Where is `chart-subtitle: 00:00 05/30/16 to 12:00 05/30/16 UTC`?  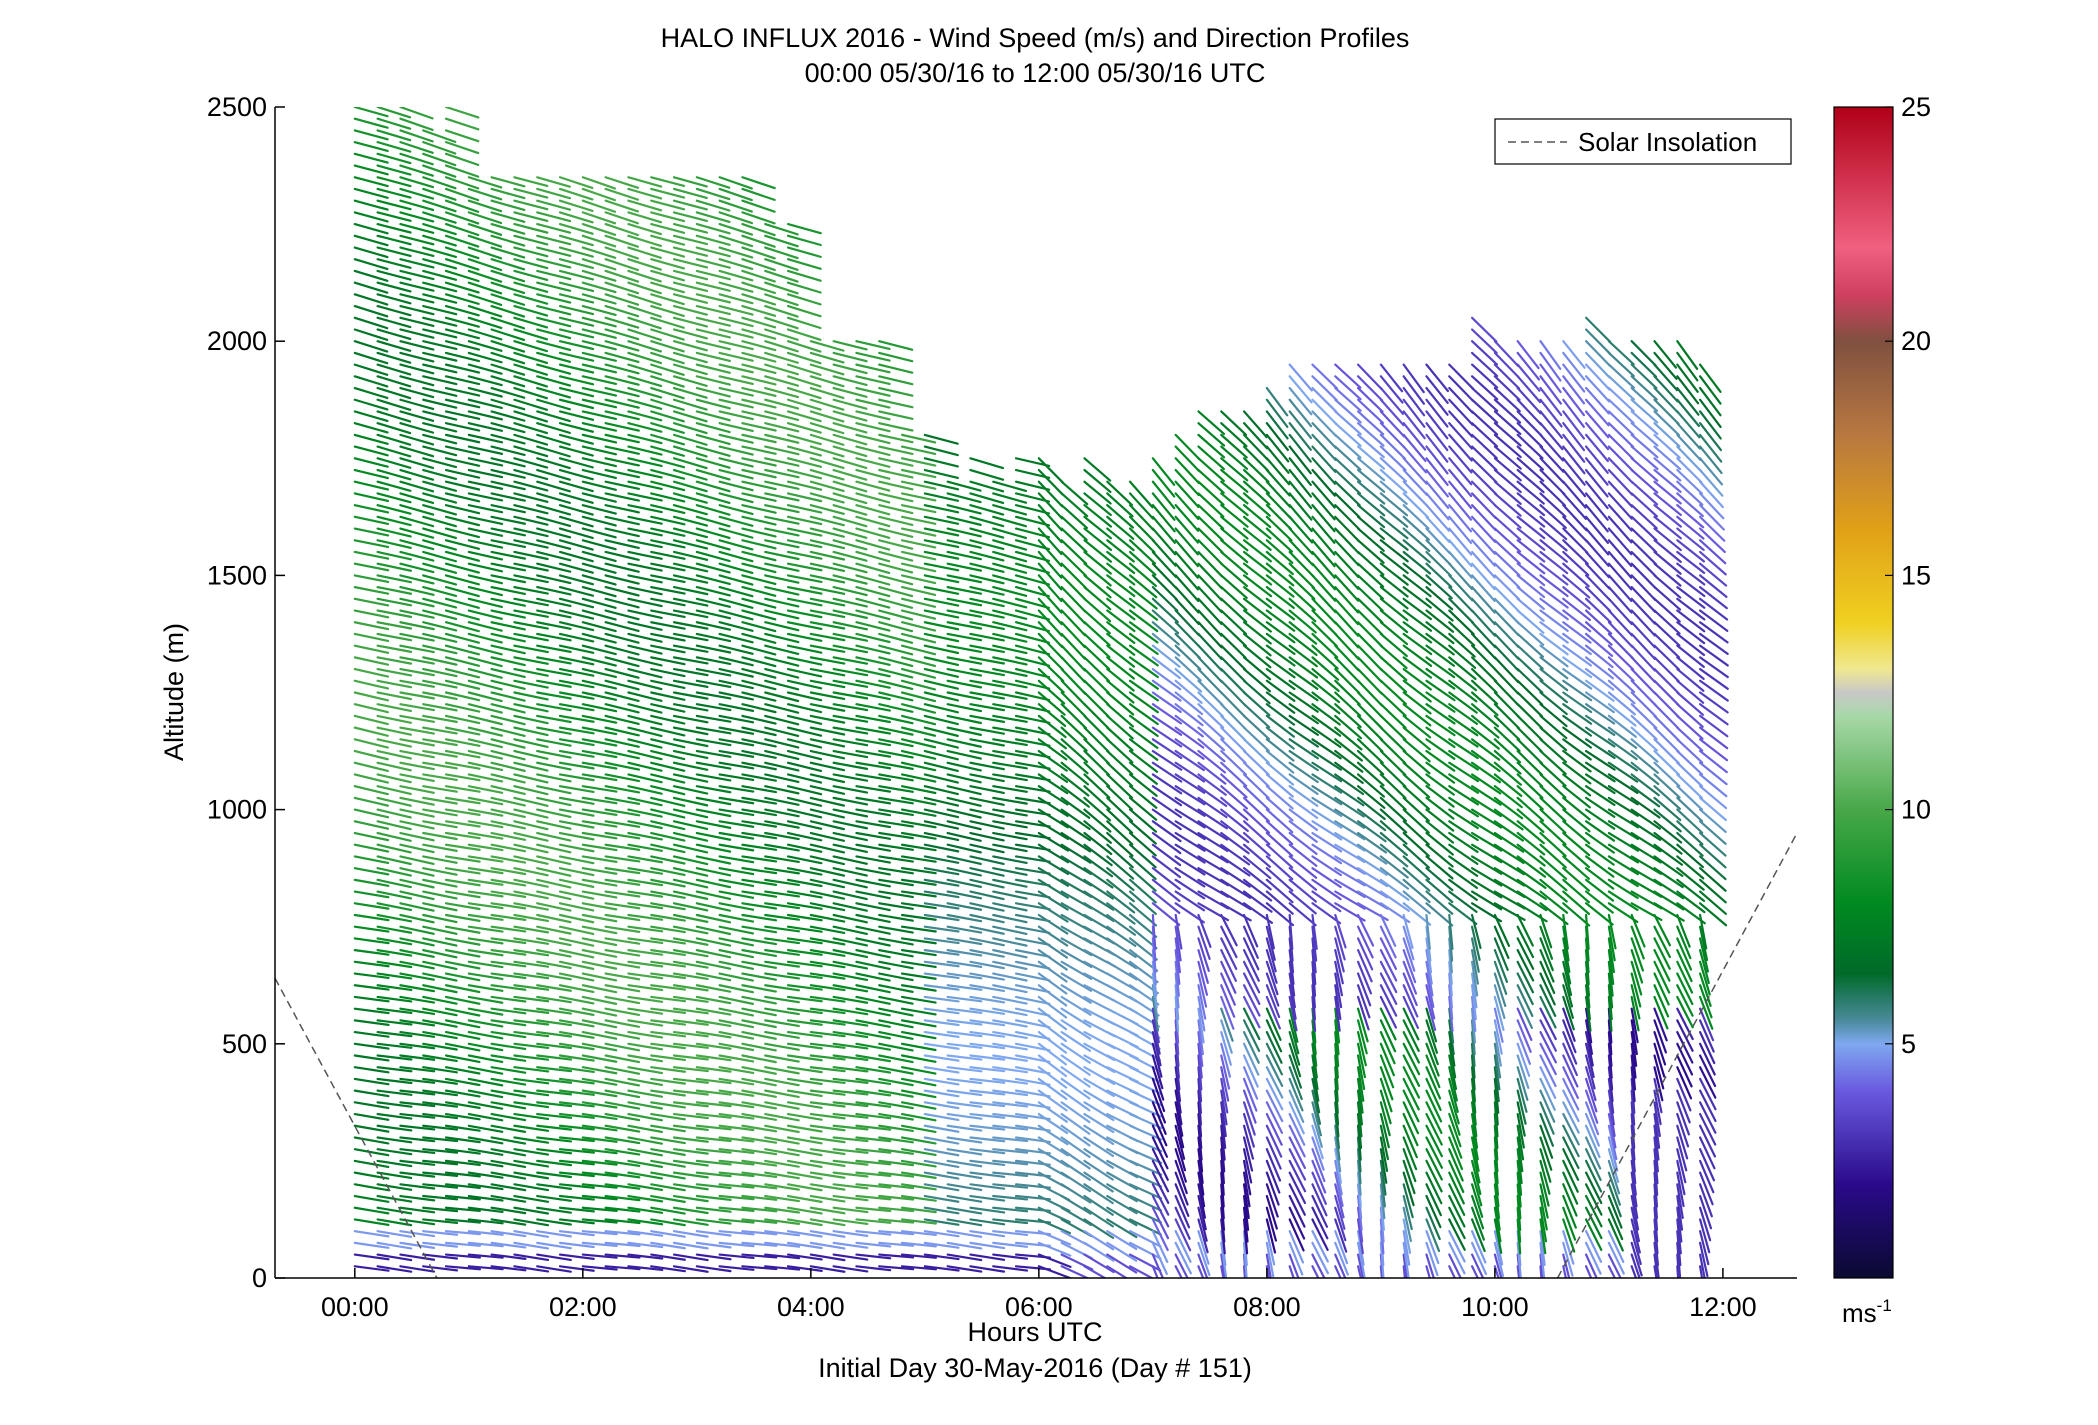 chart-subtitle: 00:00 05/30/16 to 12:00 05/30/16 UTC is located at coordinates (1035, 73).